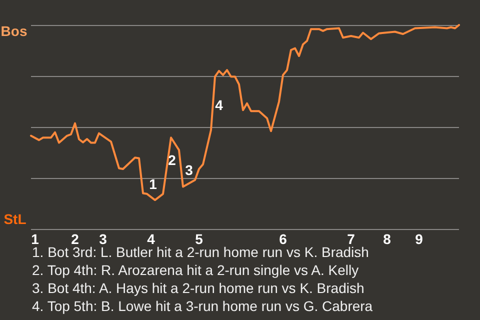 The image size is (480, 320). I want to click on x-tick-label: 2, so click(75, 239).